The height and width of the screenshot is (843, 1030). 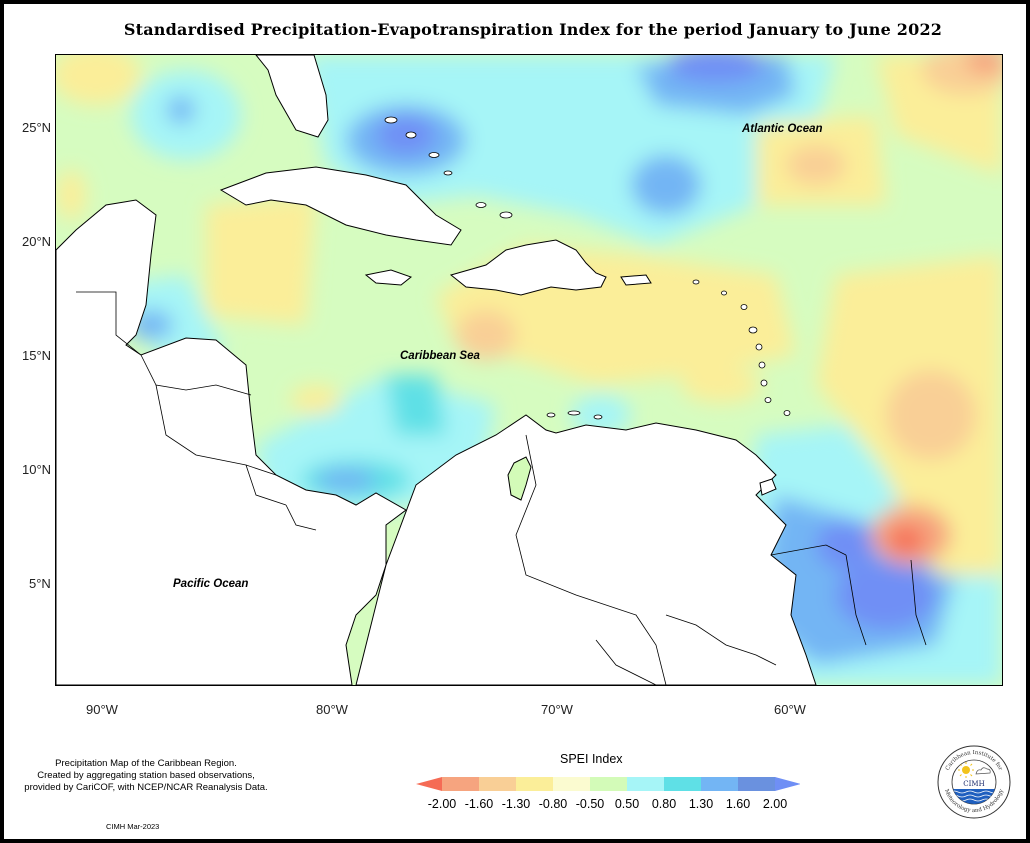 What do you see at coordinates (429, 784) in the screenshot?
I see `legend-arrow-low` at bounding box center [429, 784].